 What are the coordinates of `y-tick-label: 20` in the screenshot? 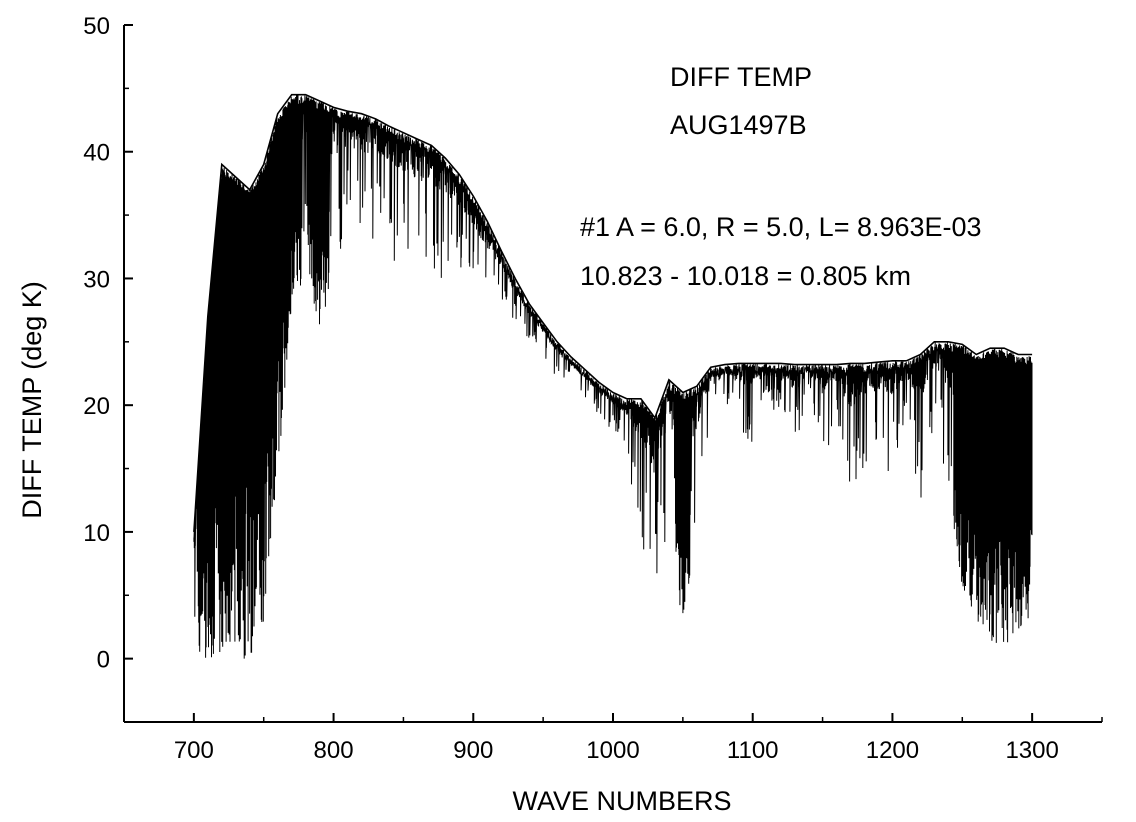 It's located at (96, 406).